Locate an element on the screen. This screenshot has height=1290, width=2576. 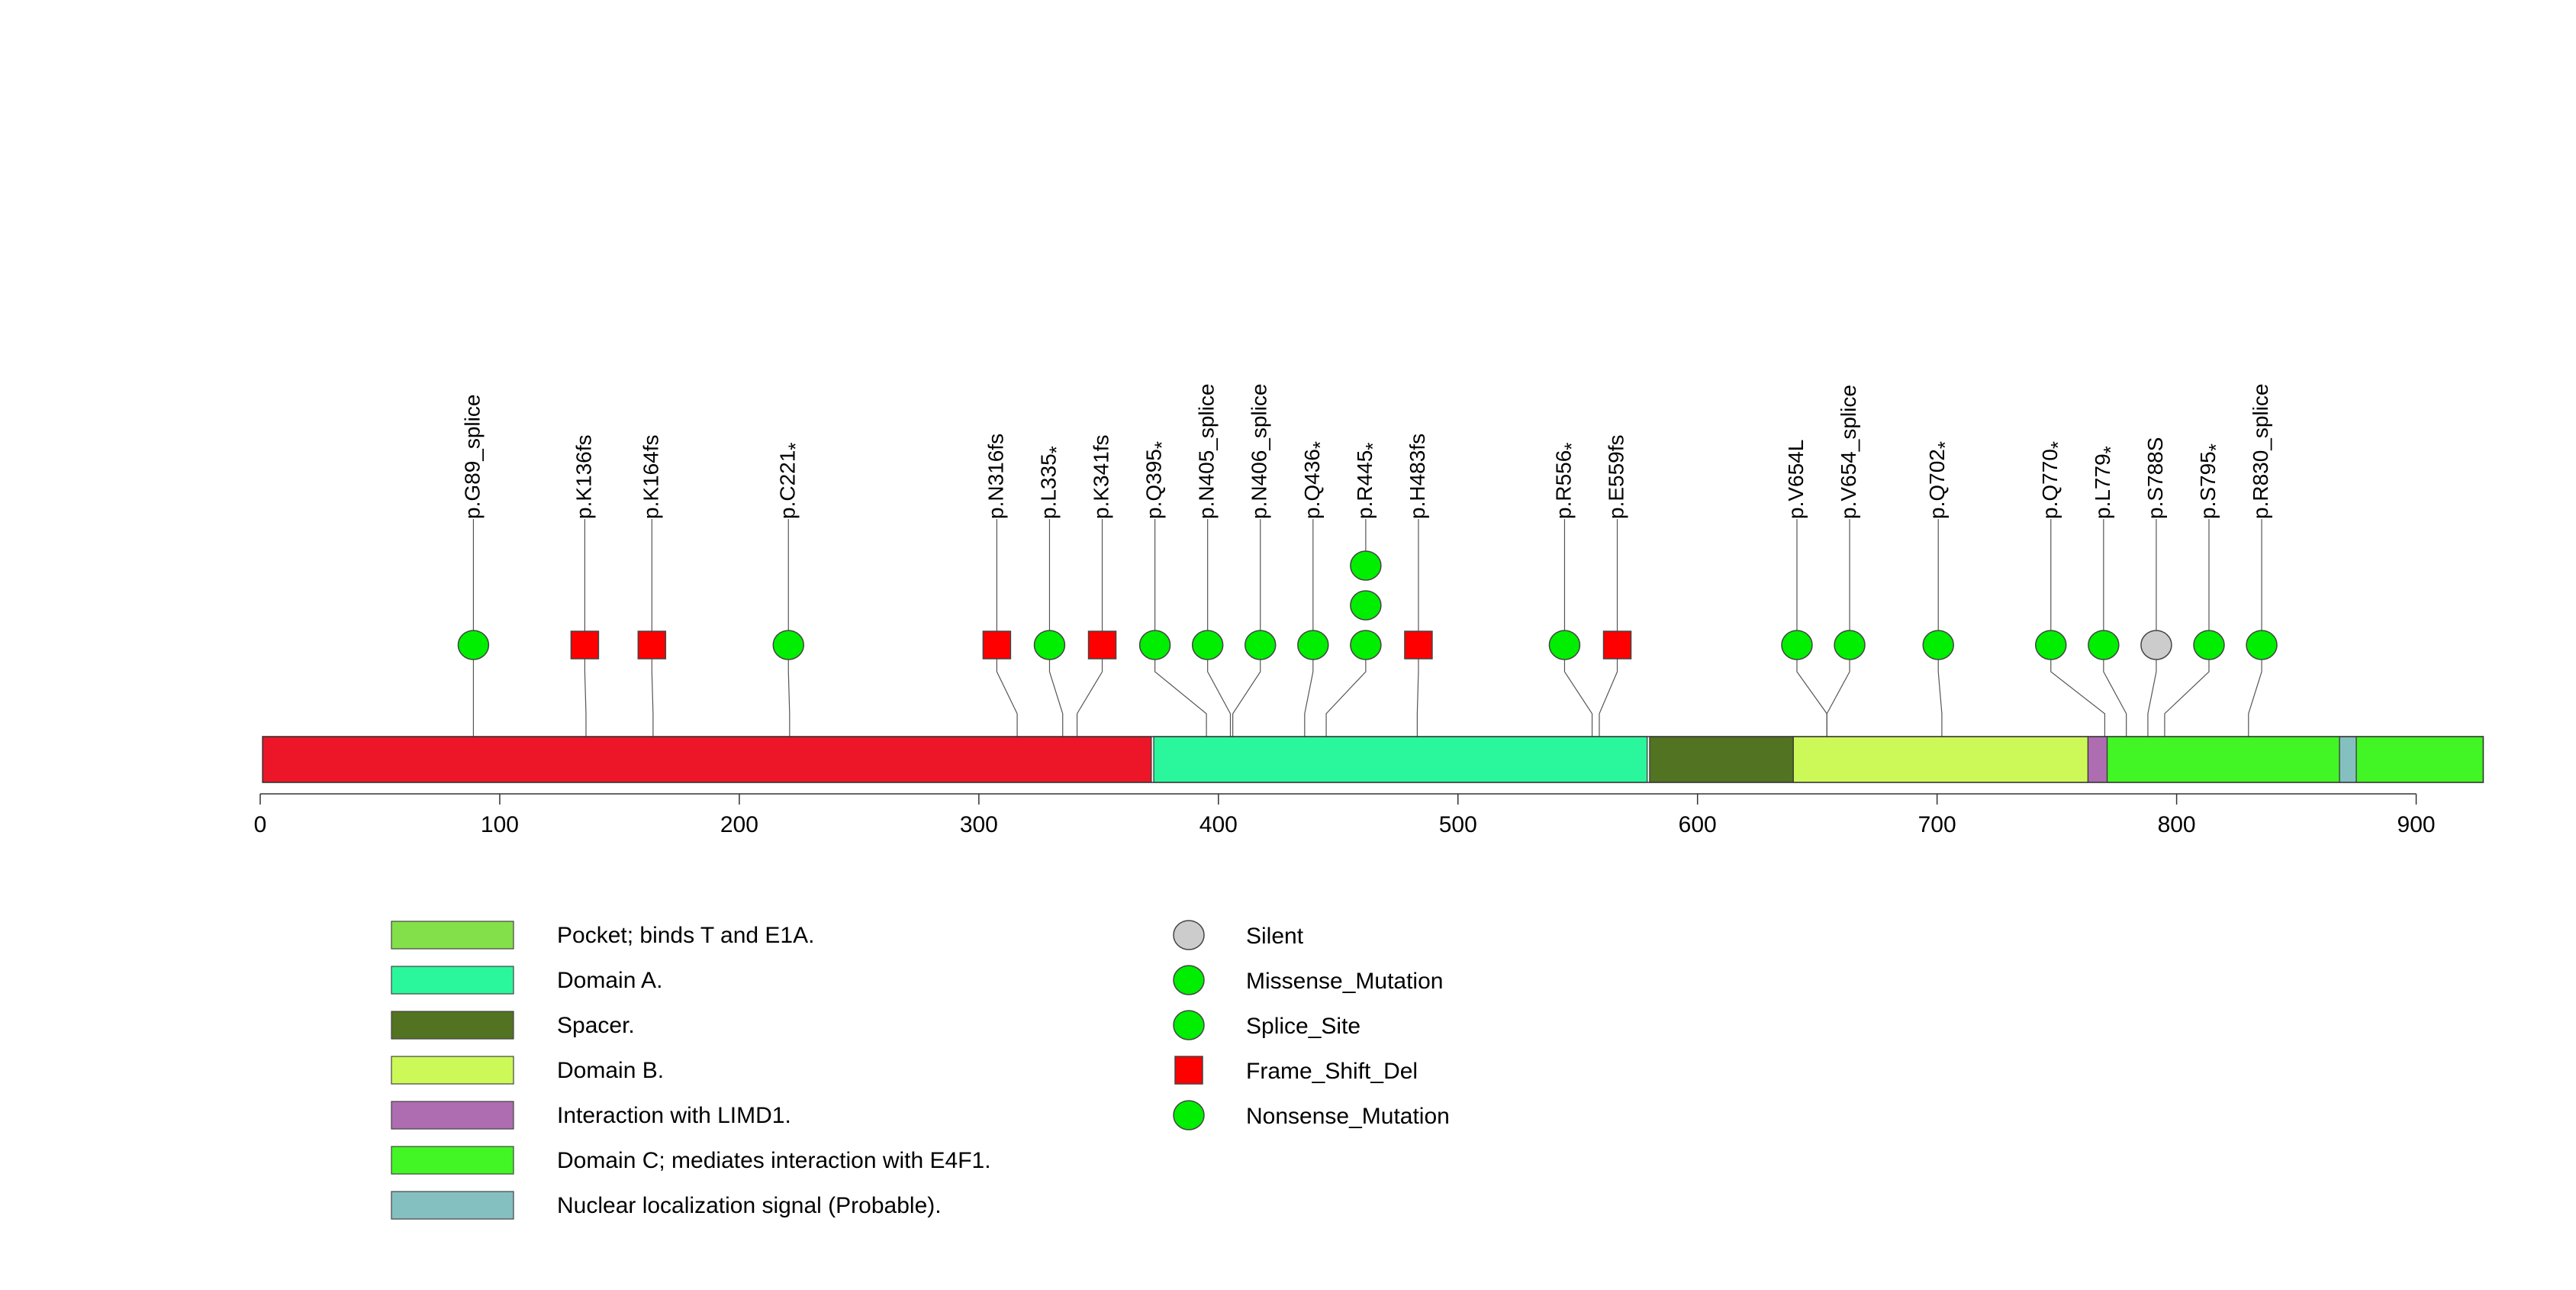
mutation-label: p.R556* is located at coordinates (1567, 481).